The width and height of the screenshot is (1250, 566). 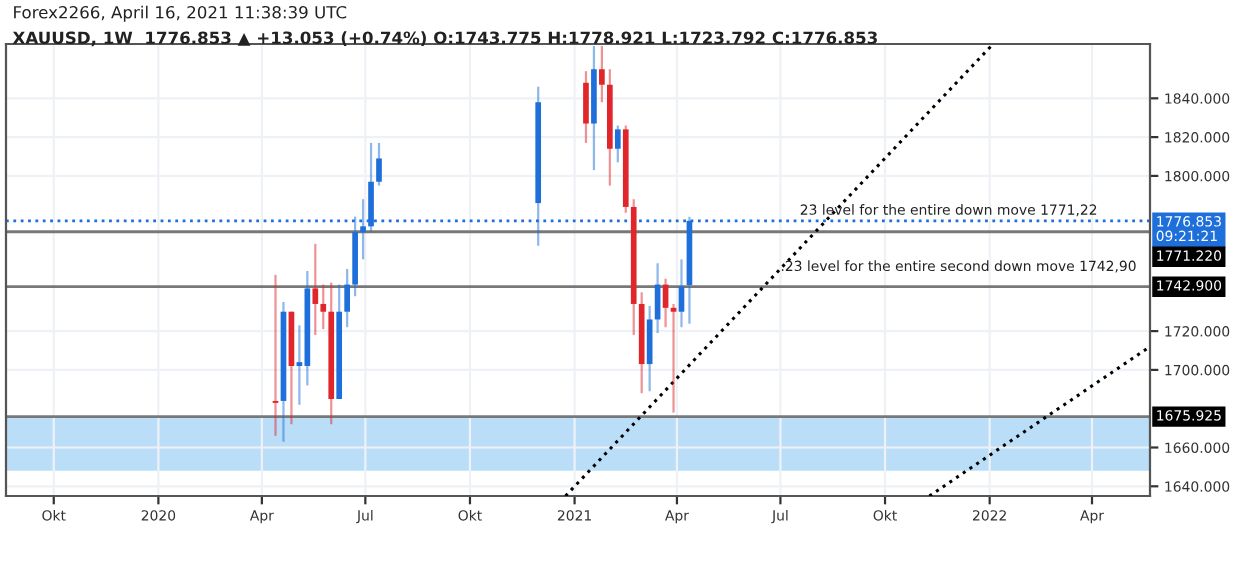 What do you see at coordinates (180, 13) in the screenshot?
I see `chart-title: Forex2266, April 16, 2021 11:38:39 UTC` at bounding box center [180, 13].